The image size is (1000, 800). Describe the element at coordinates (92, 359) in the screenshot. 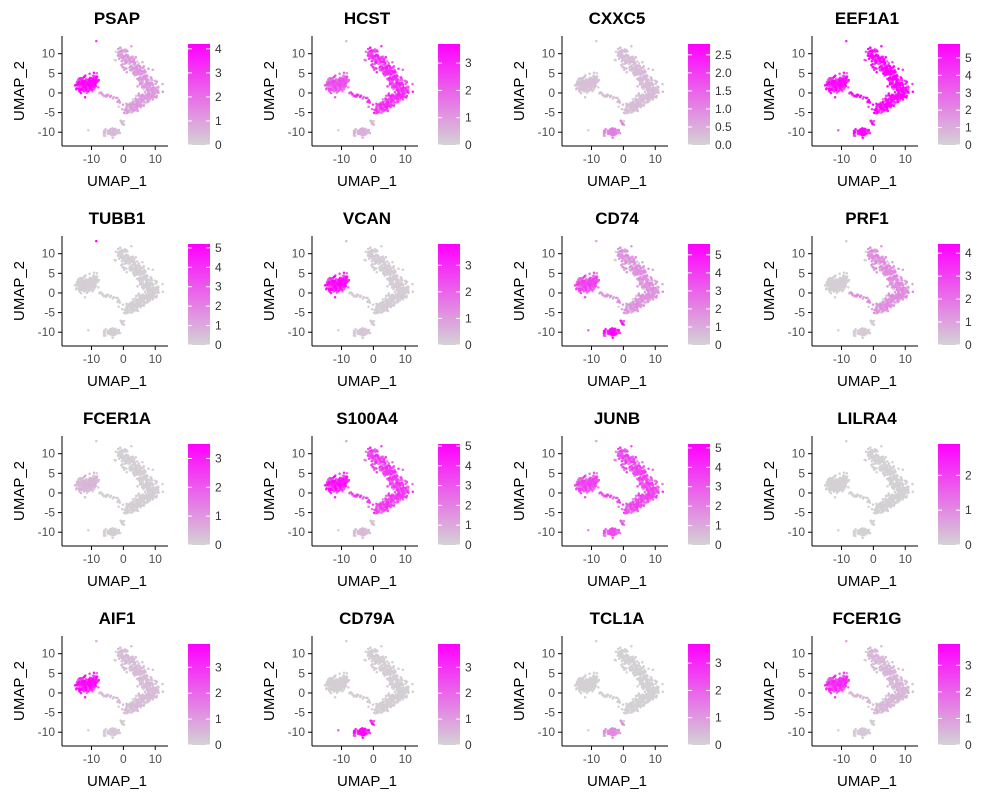

I see `x-tick-label: -10` at that location.